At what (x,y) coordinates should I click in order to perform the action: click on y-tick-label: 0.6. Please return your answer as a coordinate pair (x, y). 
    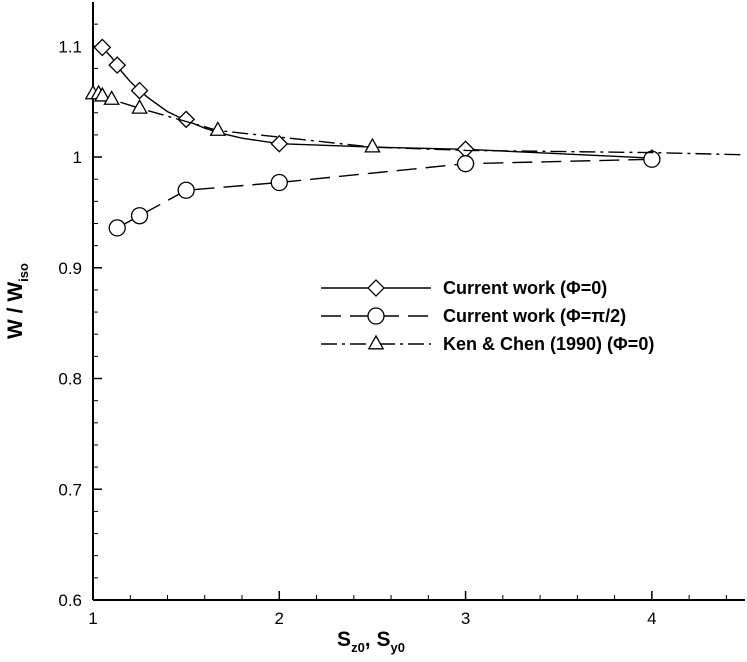
    Looking at the image, I should click on (70, 600).